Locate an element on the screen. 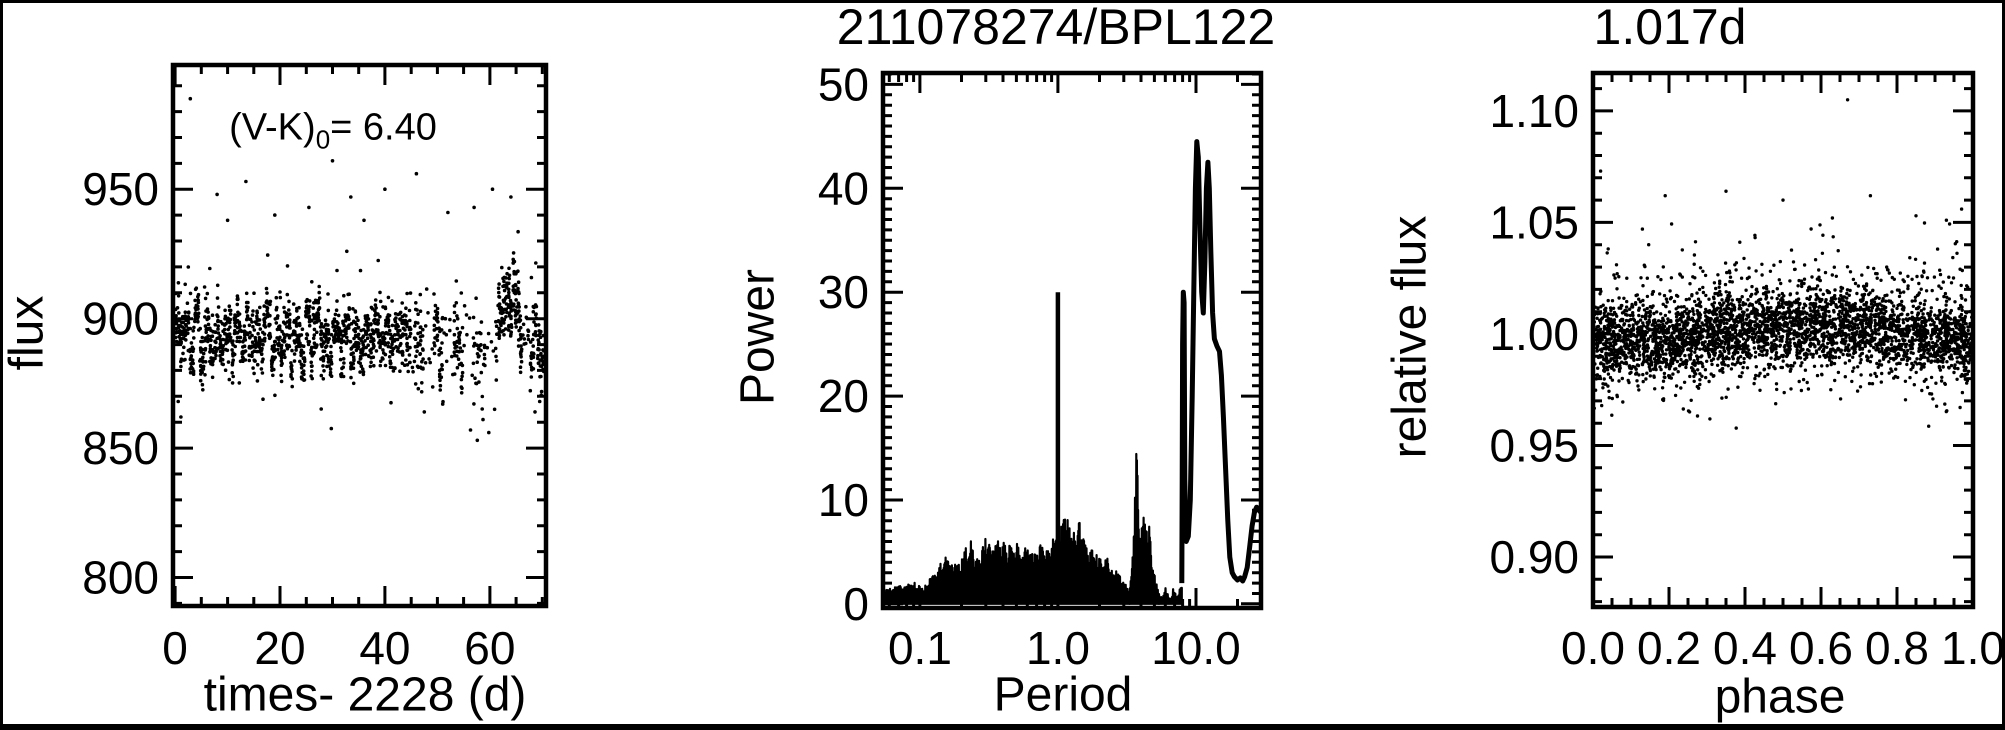  y-tick-label: 1.05 is located at coordinates (1534, 222).